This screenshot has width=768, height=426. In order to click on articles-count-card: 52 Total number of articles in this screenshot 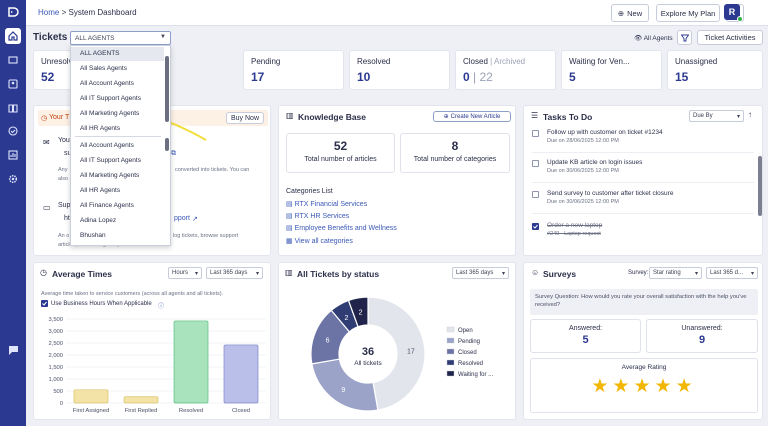, I will do `click(340, 153)`.